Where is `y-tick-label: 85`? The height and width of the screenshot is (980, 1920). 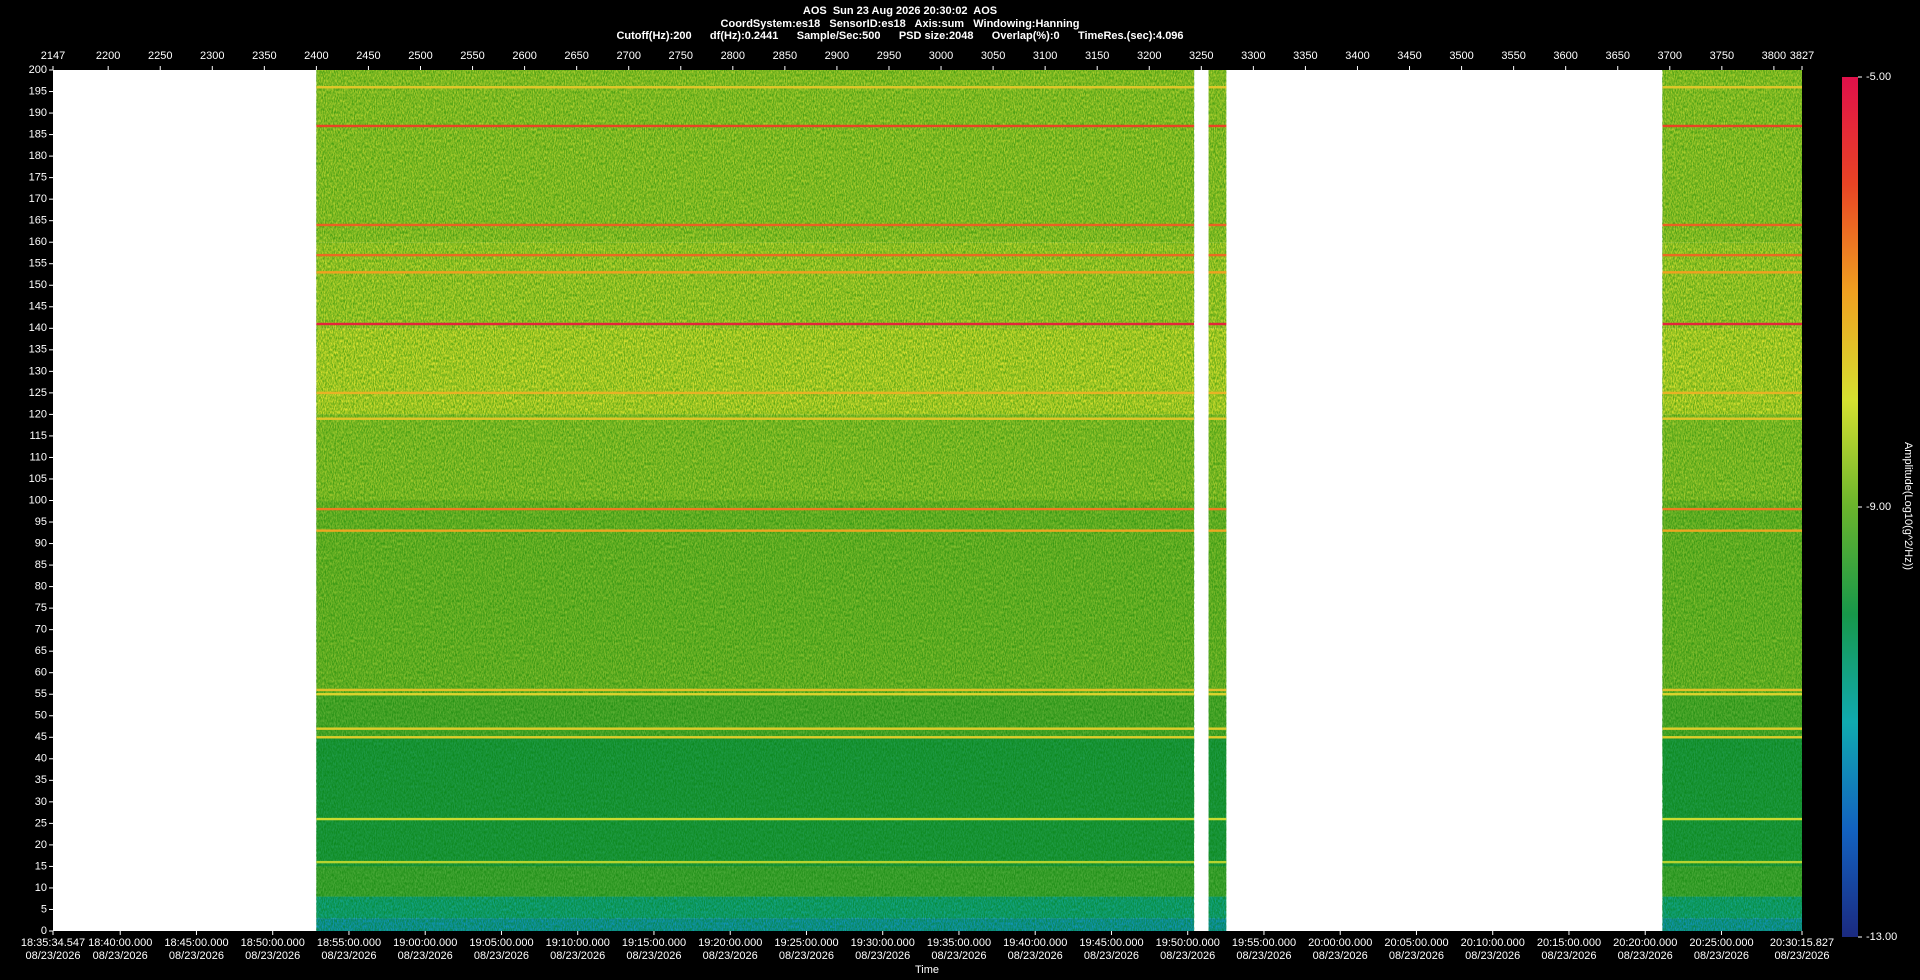 y-tick-label: 85 is located at coordinates (41, 565).